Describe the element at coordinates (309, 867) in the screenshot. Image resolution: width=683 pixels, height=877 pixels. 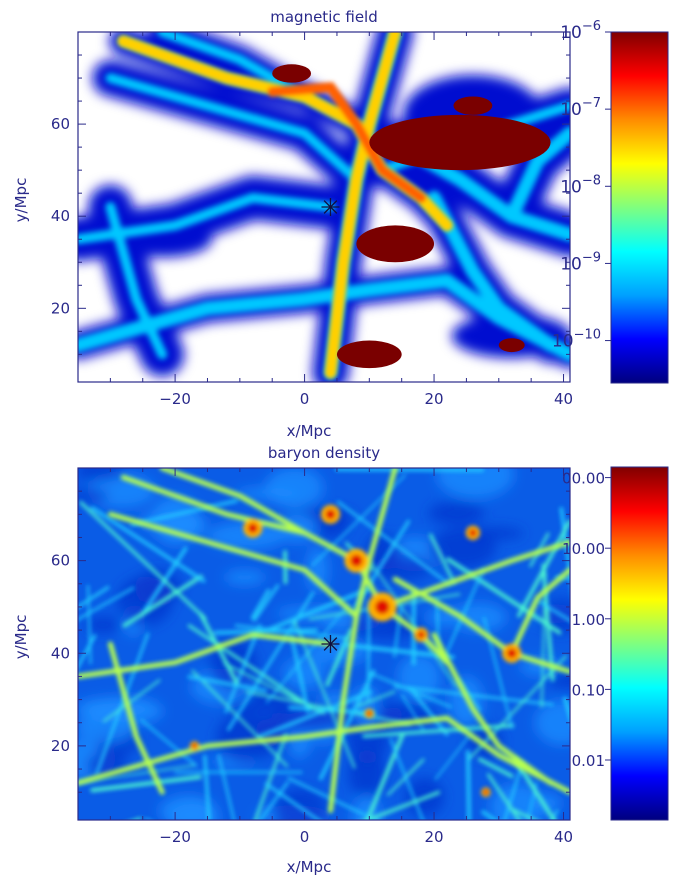
I see `x-axis-label: x/Mpc` at that location.